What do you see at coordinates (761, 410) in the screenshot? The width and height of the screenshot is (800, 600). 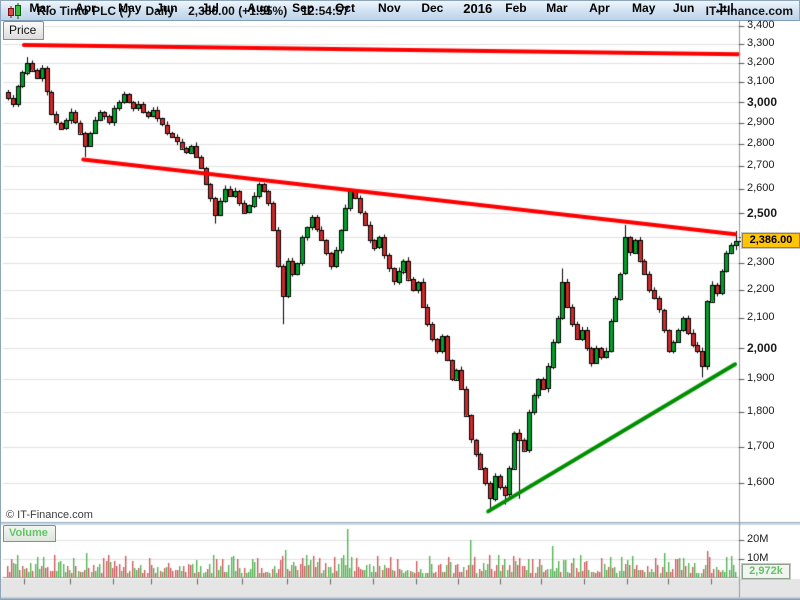 I see `price-tick-label: 1,800` at bounding box center [761, 410].